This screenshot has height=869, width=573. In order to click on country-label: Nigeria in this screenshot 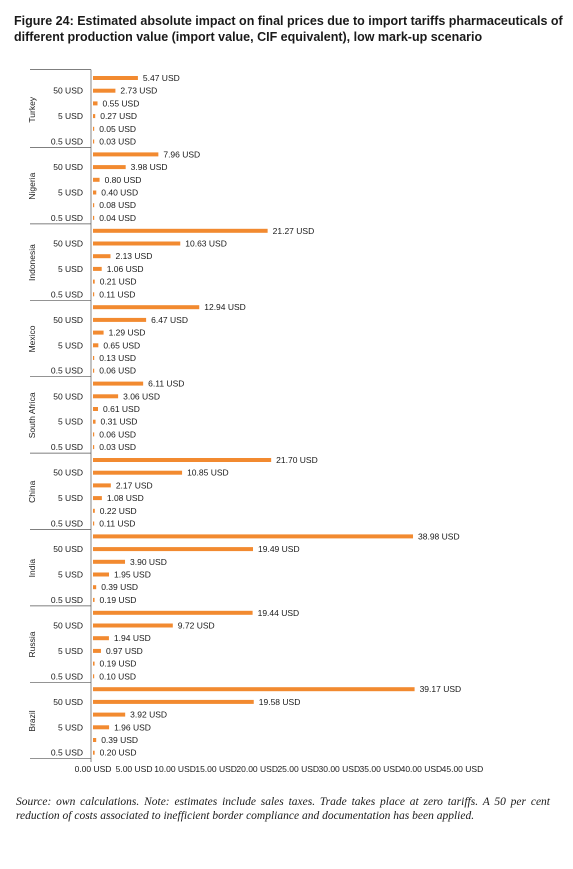, I will do `click(32, 185)`.